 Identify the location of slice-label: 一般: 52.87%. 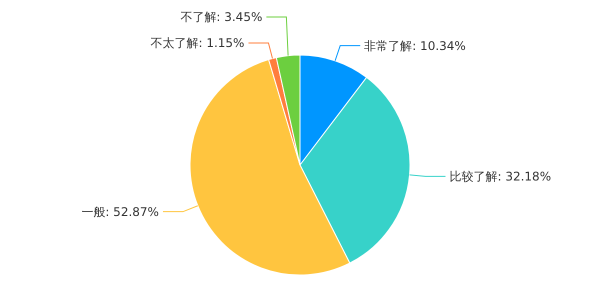
(120, 211).